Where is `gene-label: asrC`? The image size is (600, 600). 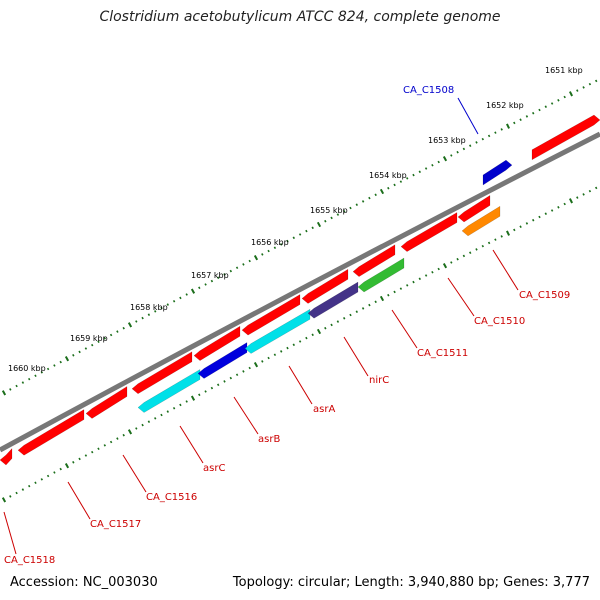 gene-label: asrC is located at coordinates (214, 468).